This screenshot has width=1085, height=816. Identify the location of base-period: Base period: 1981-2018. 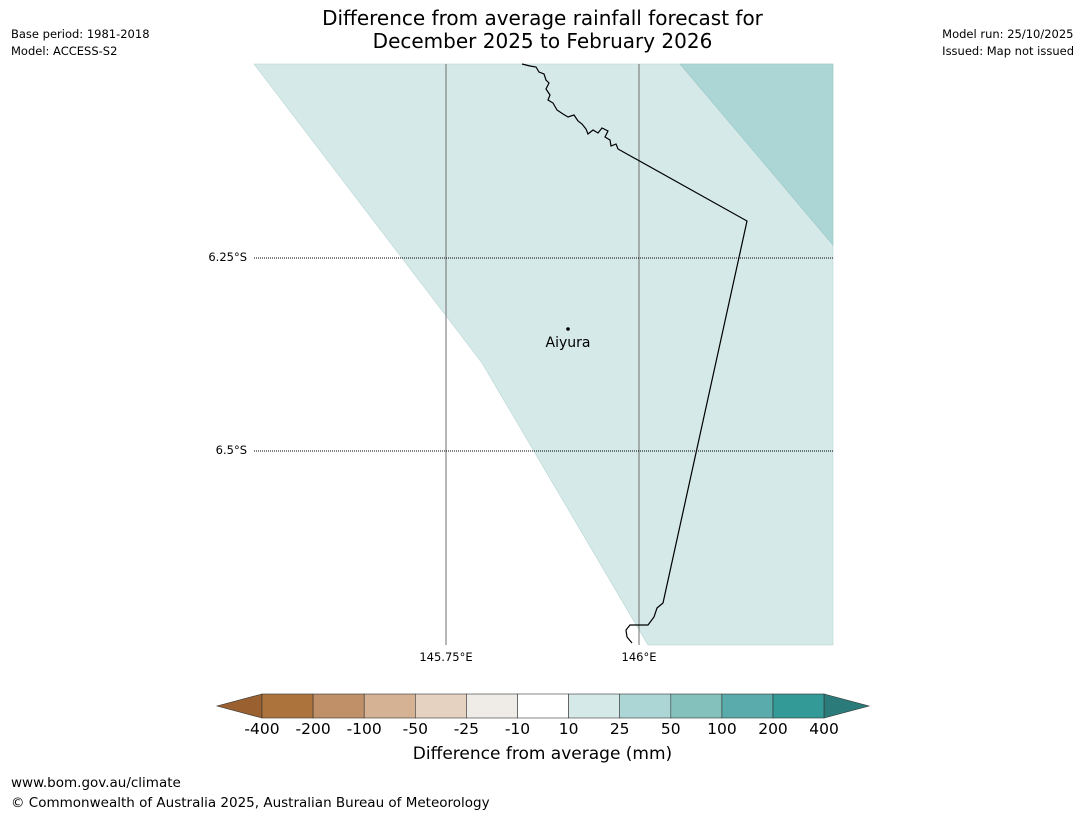
(80, 34).